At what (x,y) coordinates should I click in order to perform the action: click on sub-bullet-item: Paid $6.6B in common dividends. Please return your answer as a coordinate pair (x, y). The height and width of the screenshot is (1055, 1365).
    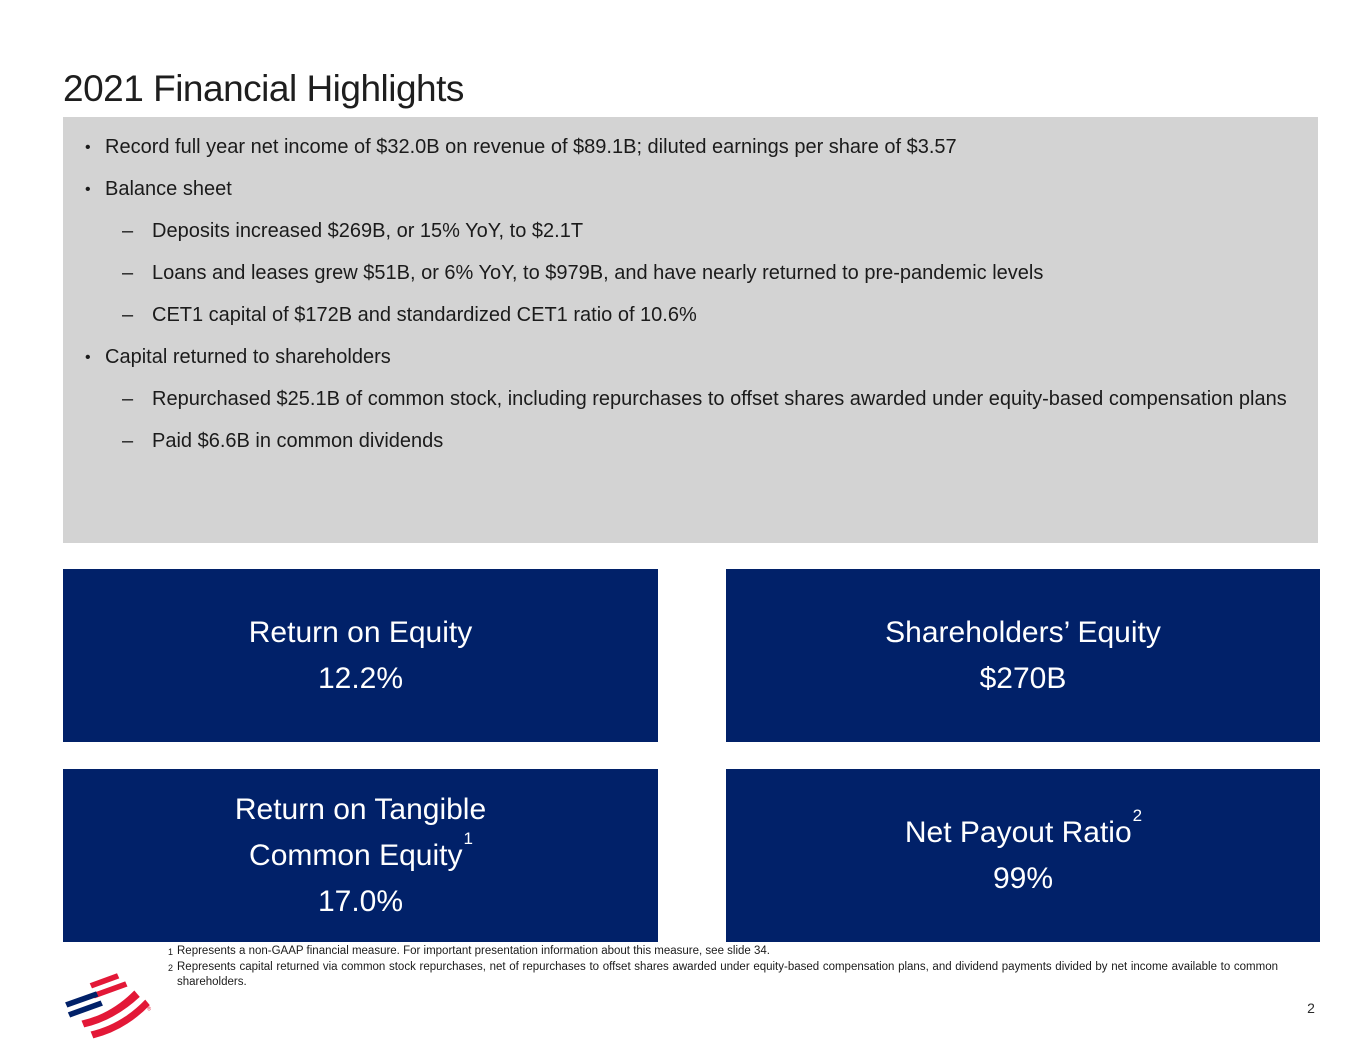
    Looking at the image, I should click on (677, 441).